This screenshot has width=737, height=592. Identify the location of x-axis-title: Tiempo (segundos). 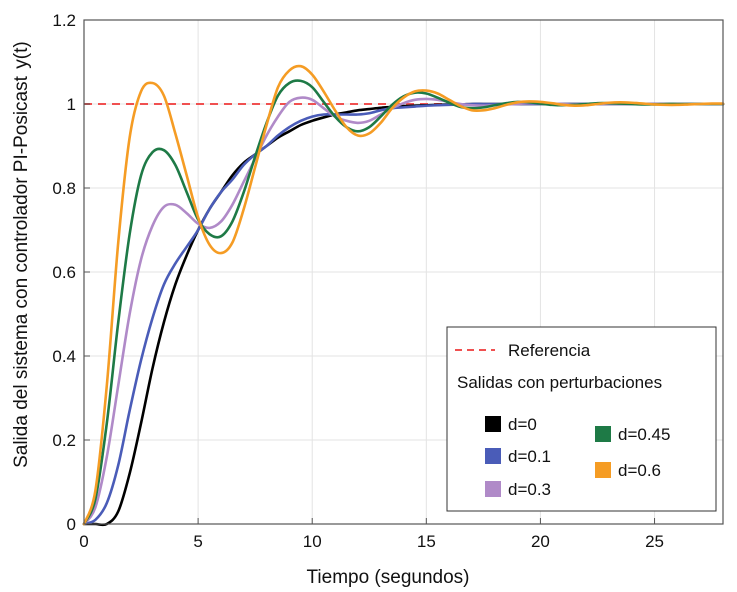
(388, 577).